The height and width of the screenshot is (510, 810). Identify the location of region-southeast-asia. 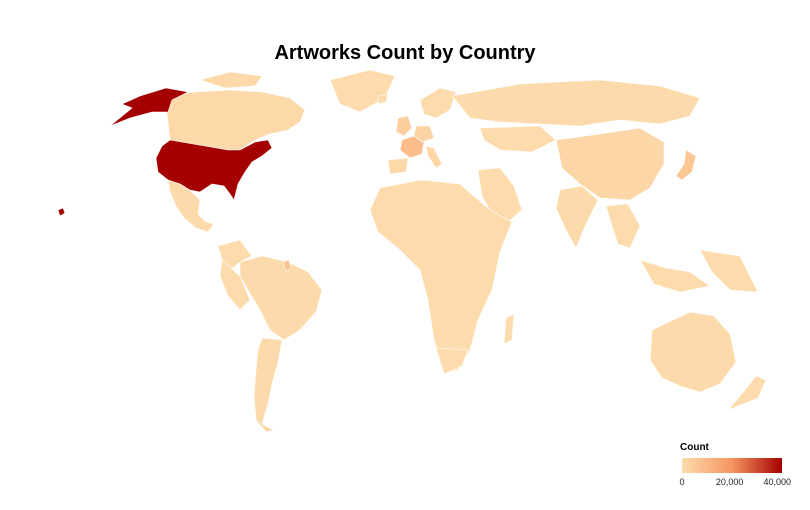
(623, 226).